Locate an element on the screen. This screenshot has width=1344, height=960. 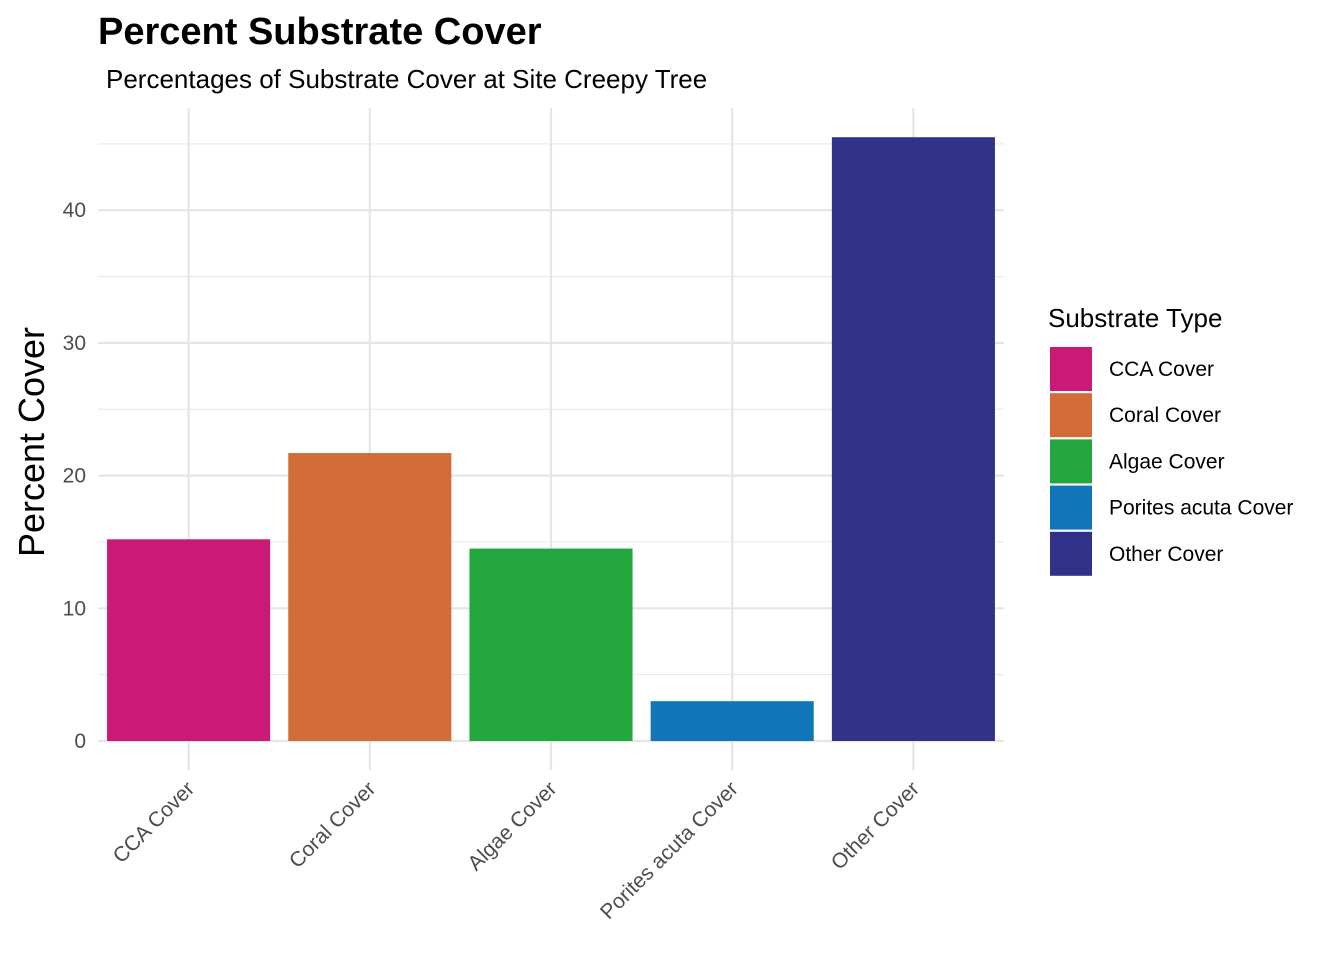
legend-title: Substrate Type is located at coordinates (1135, 318).